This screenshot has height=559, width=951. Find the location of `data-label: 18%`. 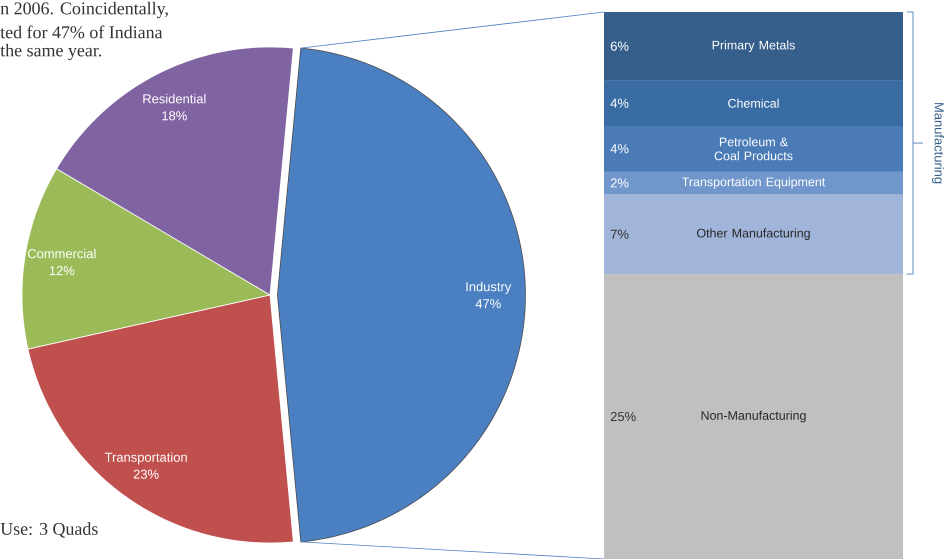

data-label: 18% is located at coordinates (174, 115).